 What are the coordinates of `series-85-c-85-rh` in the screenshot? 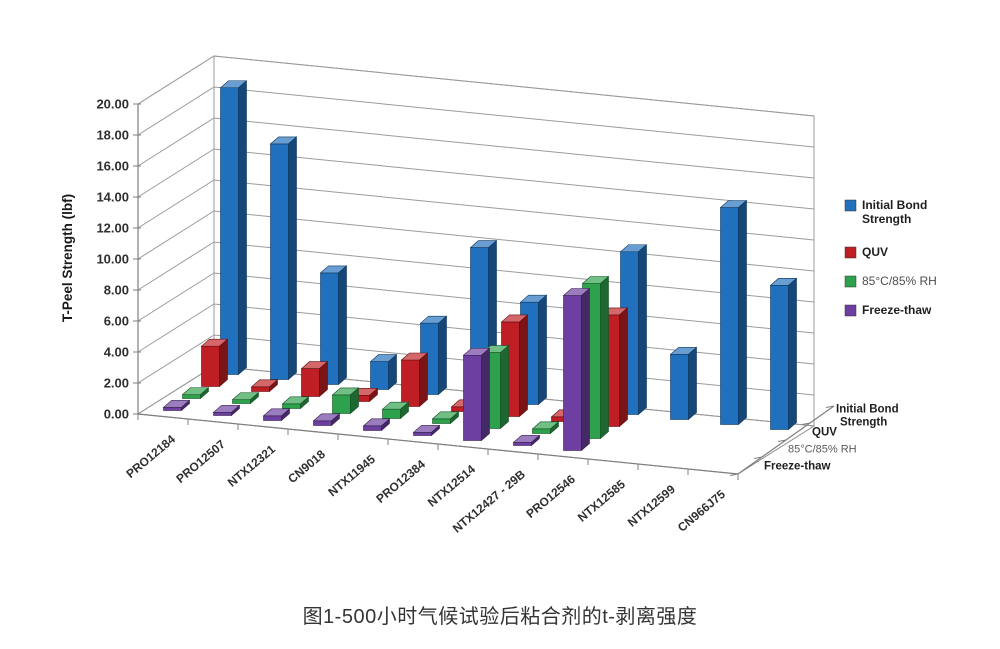 It's located at (395, 357).